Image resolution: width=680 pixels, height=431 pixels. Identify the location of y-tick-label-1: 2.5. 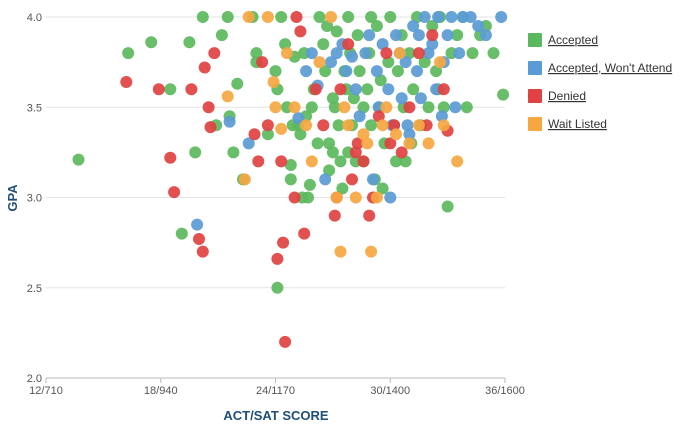
(34, 289).